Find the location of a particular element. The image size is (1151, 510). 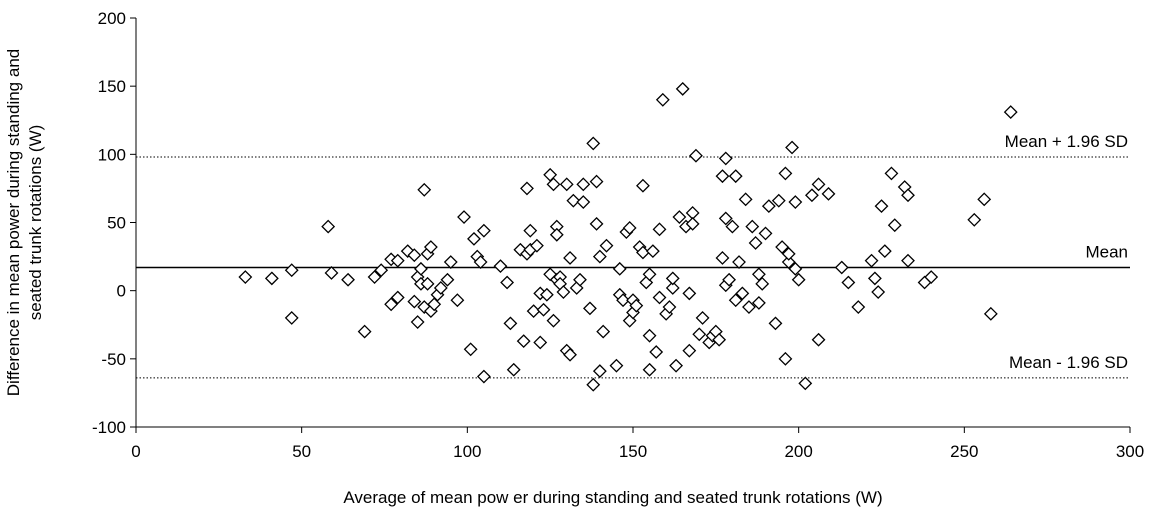

x-tick-label: 100 is located at coordinates (467, 451).